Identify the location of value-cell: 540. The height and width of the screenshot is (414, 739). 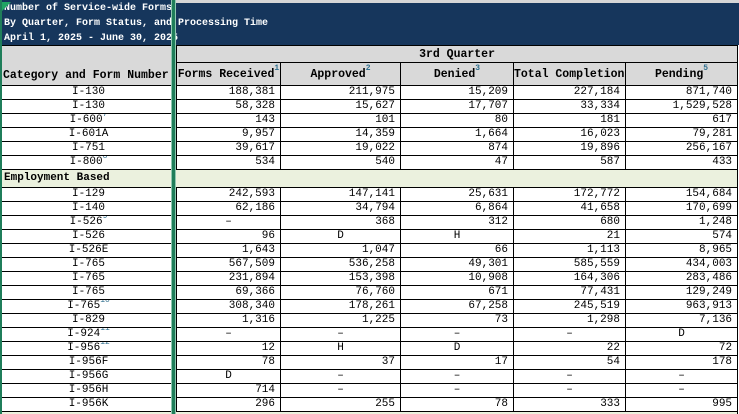
(340, 162).